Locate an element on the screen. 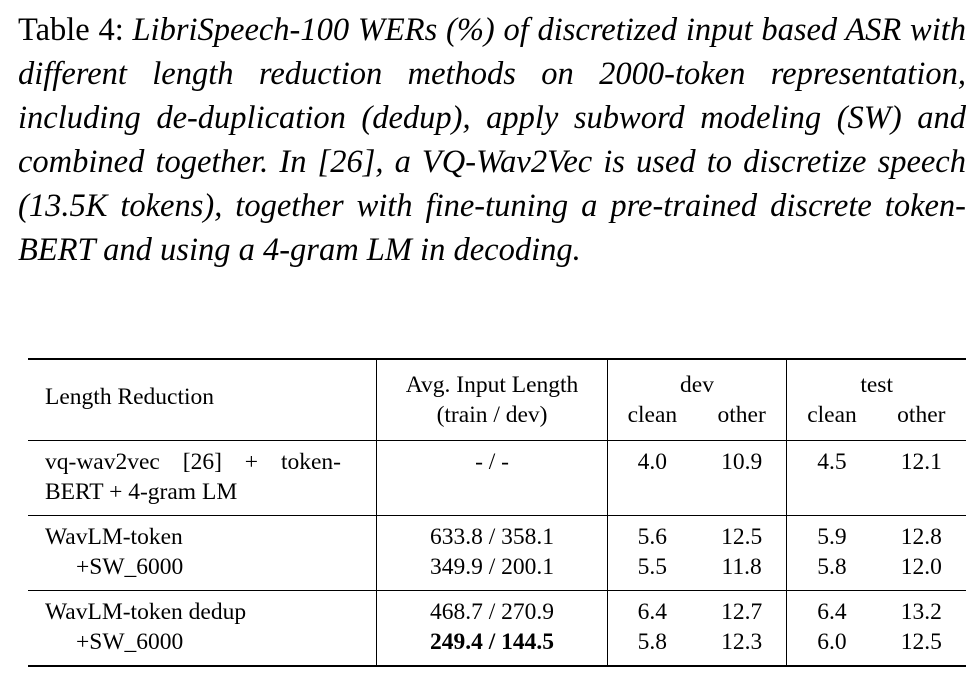 This screenshot has width=978, height=676. table-row: +SW_6000 249.4 / 144.5 5.8 12.3 6.0 12.5 is located at coordinates (497, 647).